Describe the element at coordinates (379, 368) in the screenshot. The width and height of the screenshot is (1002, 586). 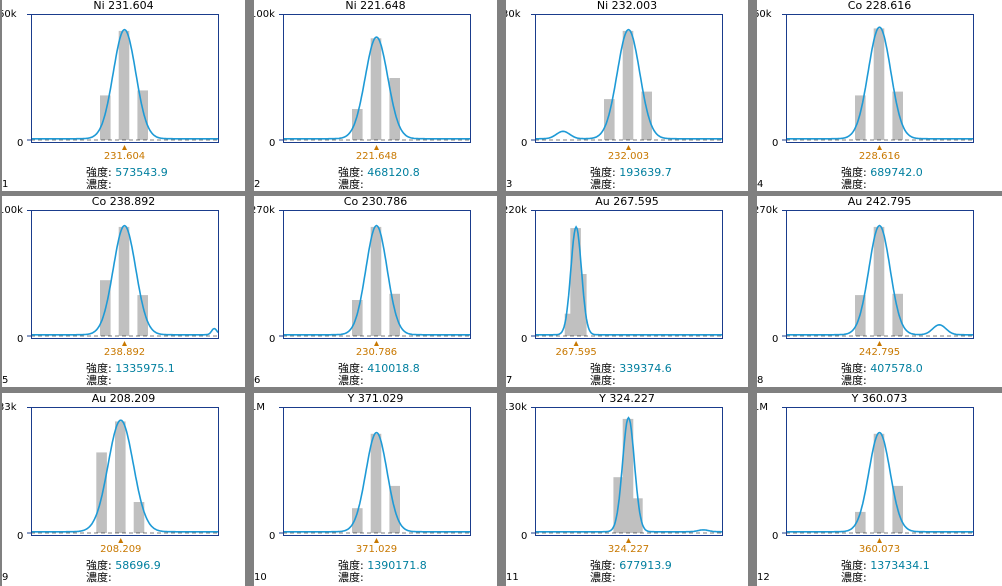
I see `intensity-row: 強度: 410018.8` at that location.